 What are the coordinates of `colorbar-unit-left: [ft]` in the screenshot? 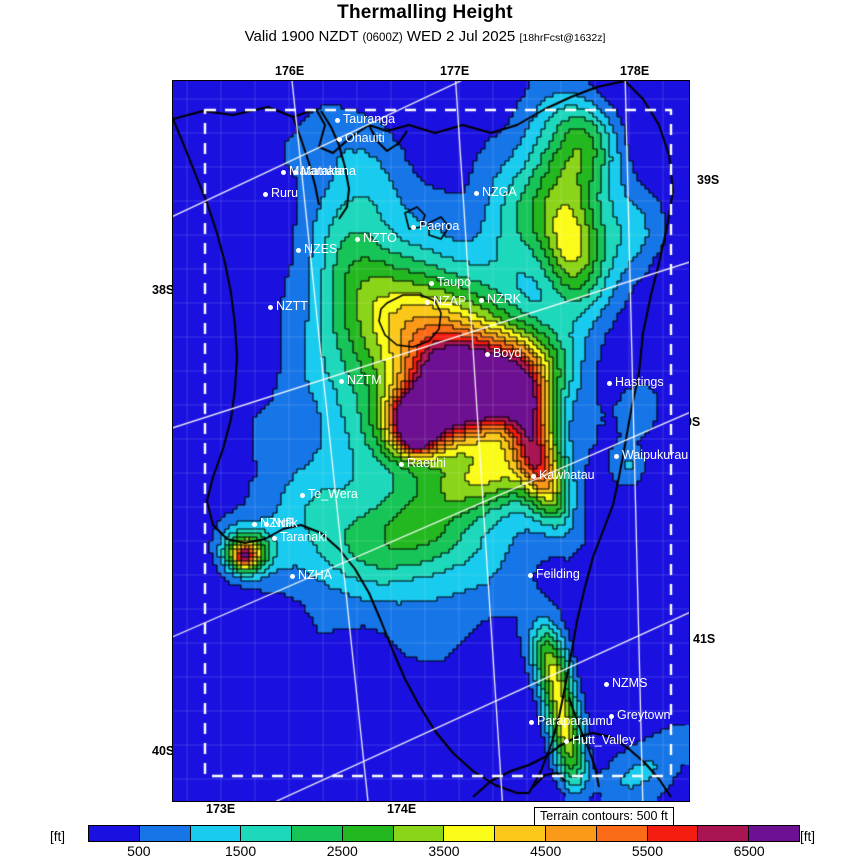 It's located at (58, 836).